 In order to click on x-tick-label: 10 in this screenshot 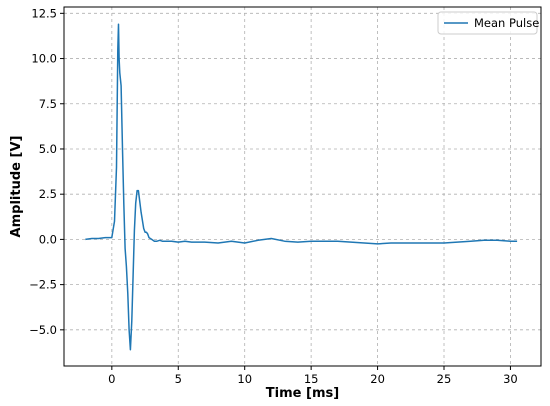, I will do `click(244, 379)`.